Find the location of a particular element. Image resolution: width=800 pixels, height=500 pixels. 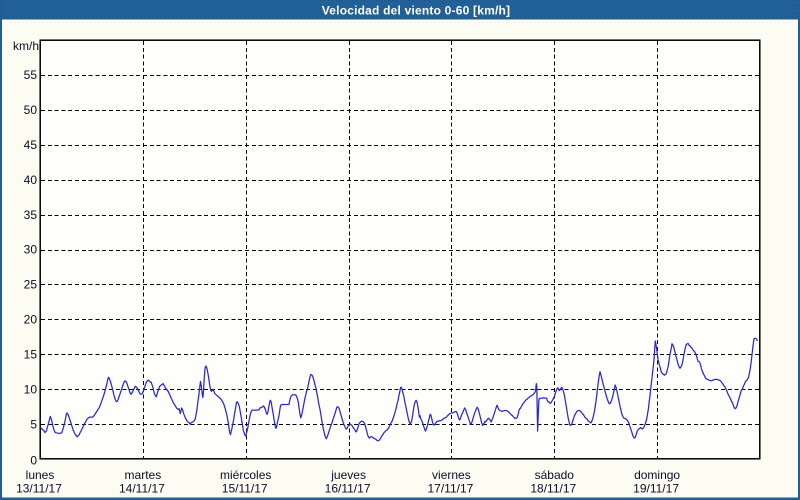

svg-text: 25 is located at coordinates (31, 285).